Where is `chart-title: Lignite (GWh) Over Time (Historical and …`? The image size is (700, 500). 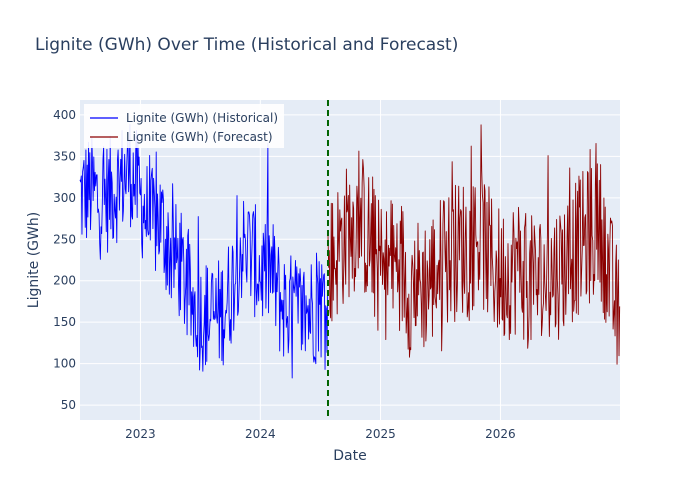
chart-title: Lignite (GWh) Over Time (Historical and … is located at coordinates (246, 45).